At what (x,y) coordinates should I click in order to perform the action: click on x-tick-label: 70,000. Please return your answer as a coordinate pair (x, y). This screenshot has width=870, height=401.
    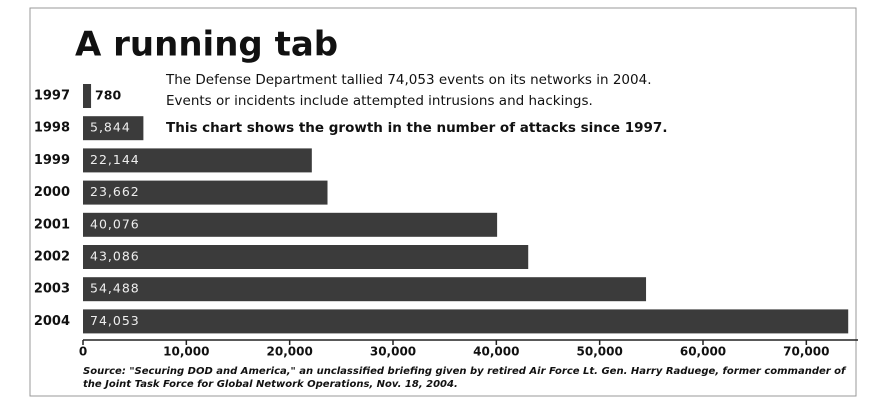
    Looking at the image, I should click on (806, 352).